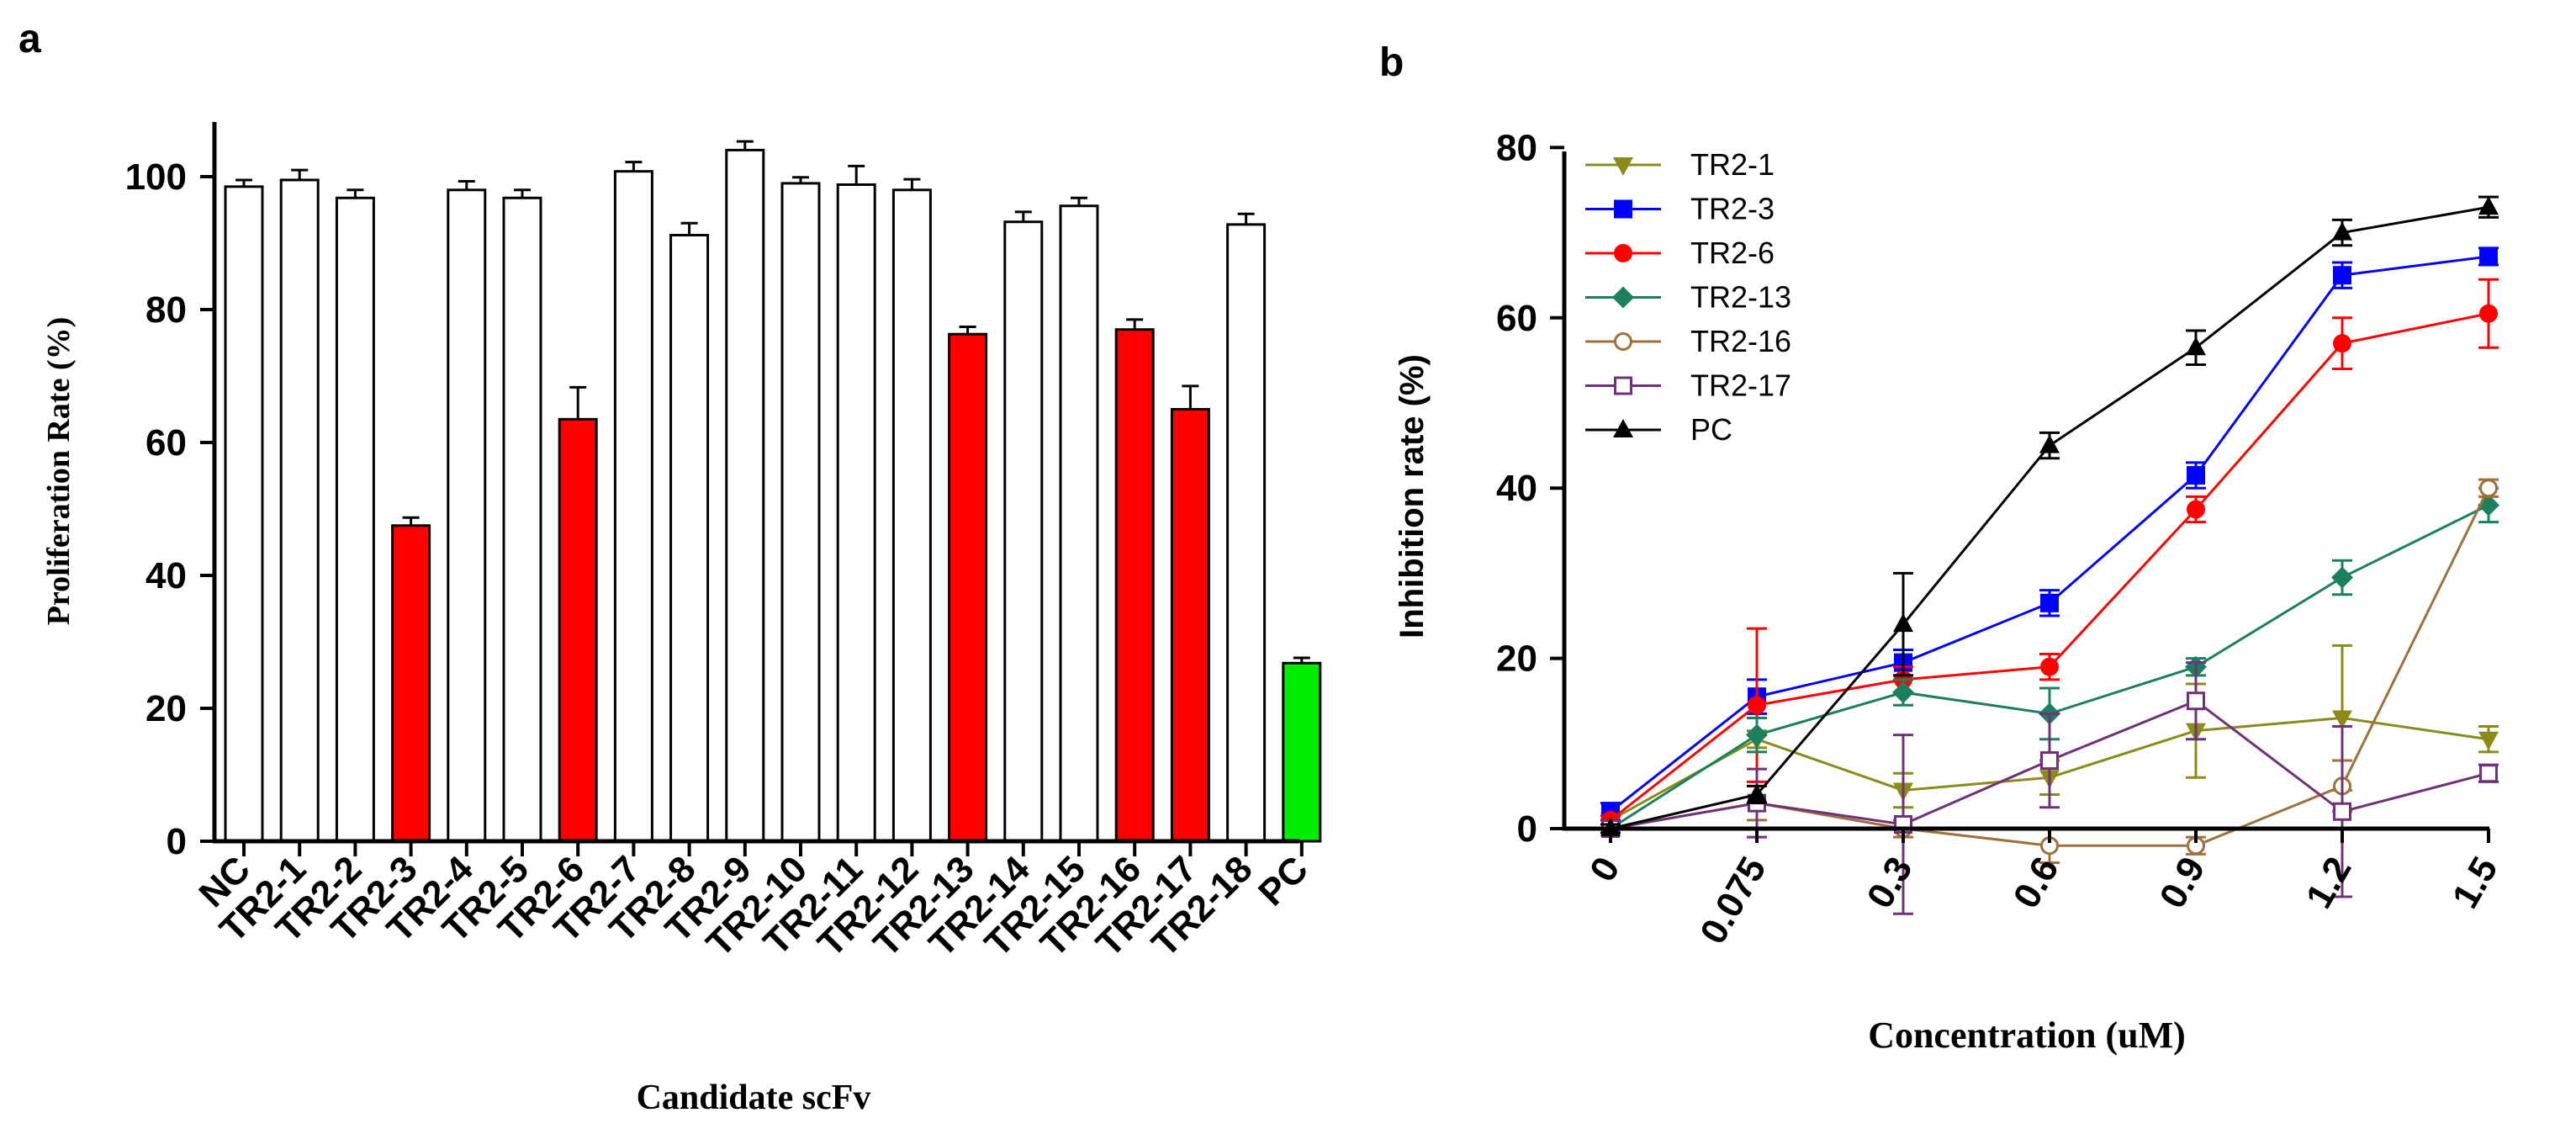  I want to click on legend-label: TR2-1, so click(1732, 164).